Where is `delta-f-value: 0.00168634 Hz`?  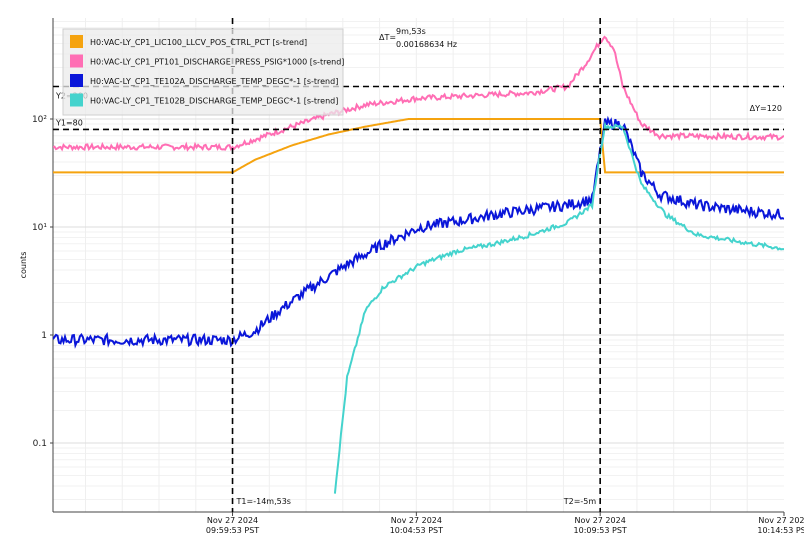
delta-f-value: 0.00168634 Hz is located at coordinates (426, 44).